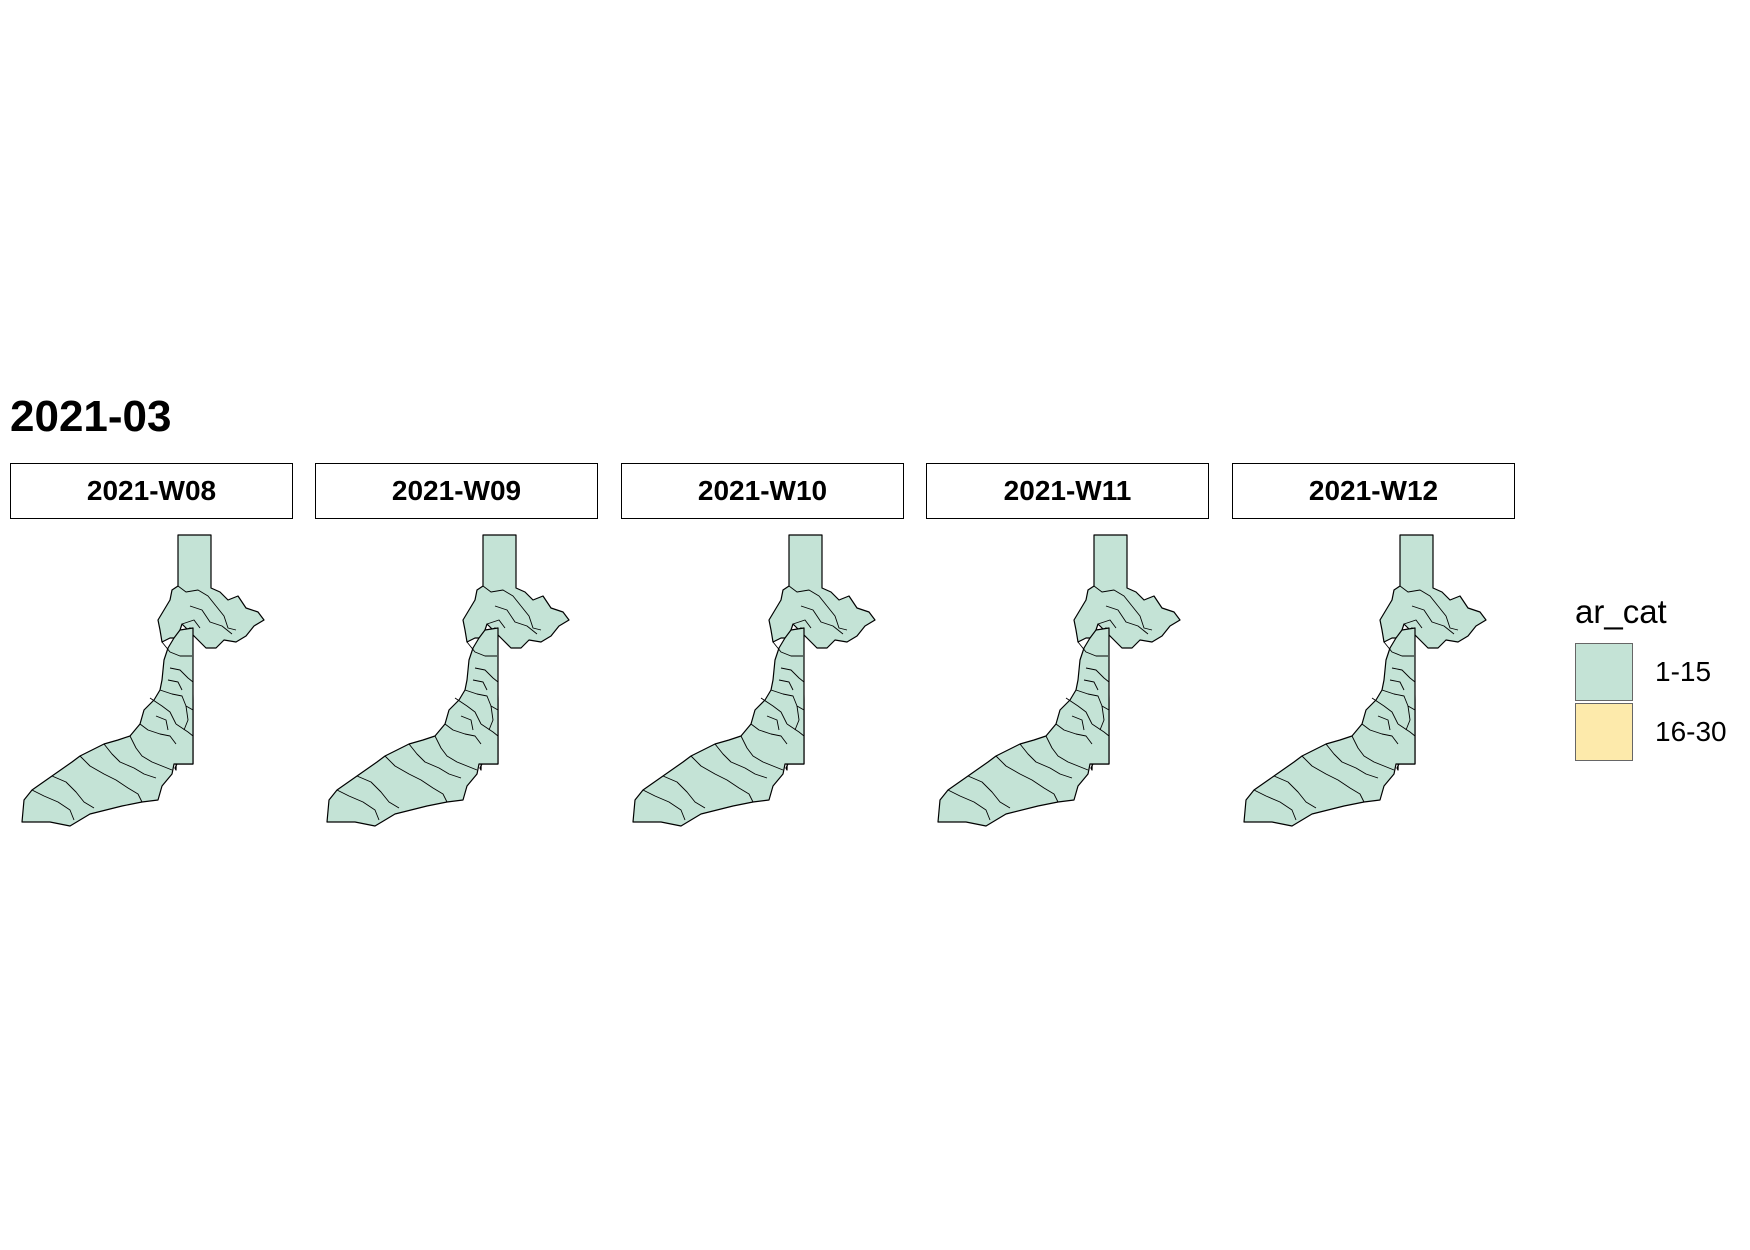 The height and width of the screenshot is (1250, 1750). Describe the element at coordinates (91, 416) in the screenshot. I see `plot-title: 2021-03` at that location.